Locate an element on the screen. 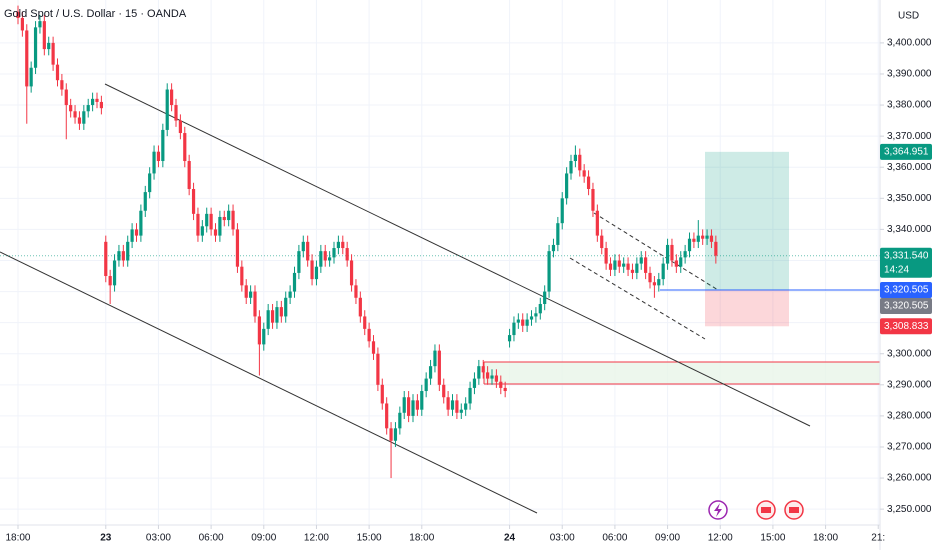 This screenshot has width=932, height=550. profit-zone is located at coordinates (747, 220).